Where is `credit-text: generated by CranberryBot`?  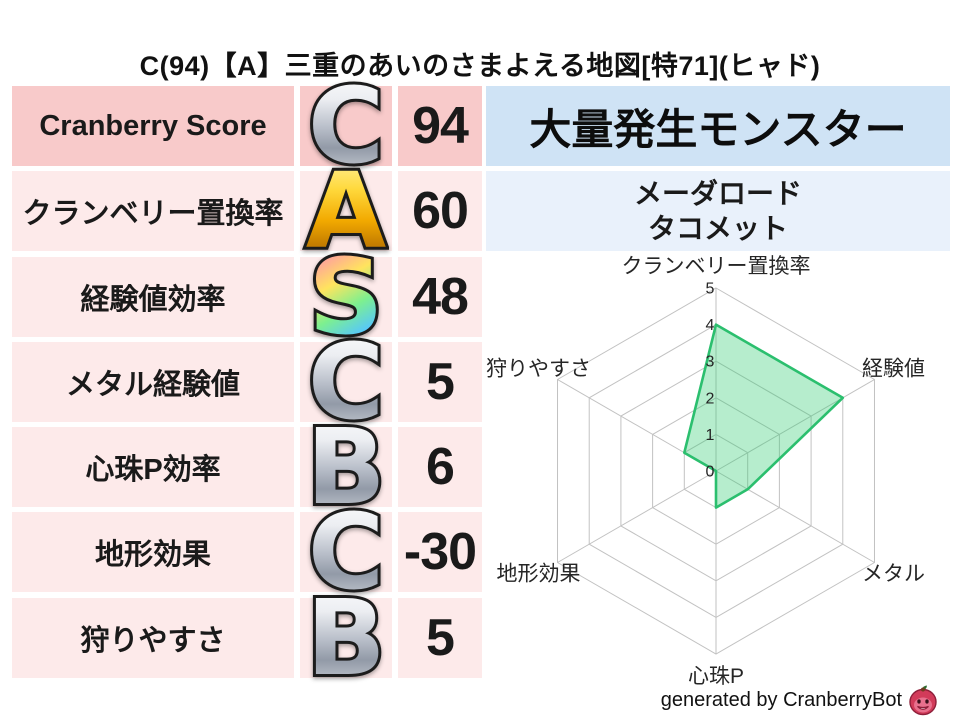 credit-text: generated by CranberryBot is located at coordinates (781, 699).